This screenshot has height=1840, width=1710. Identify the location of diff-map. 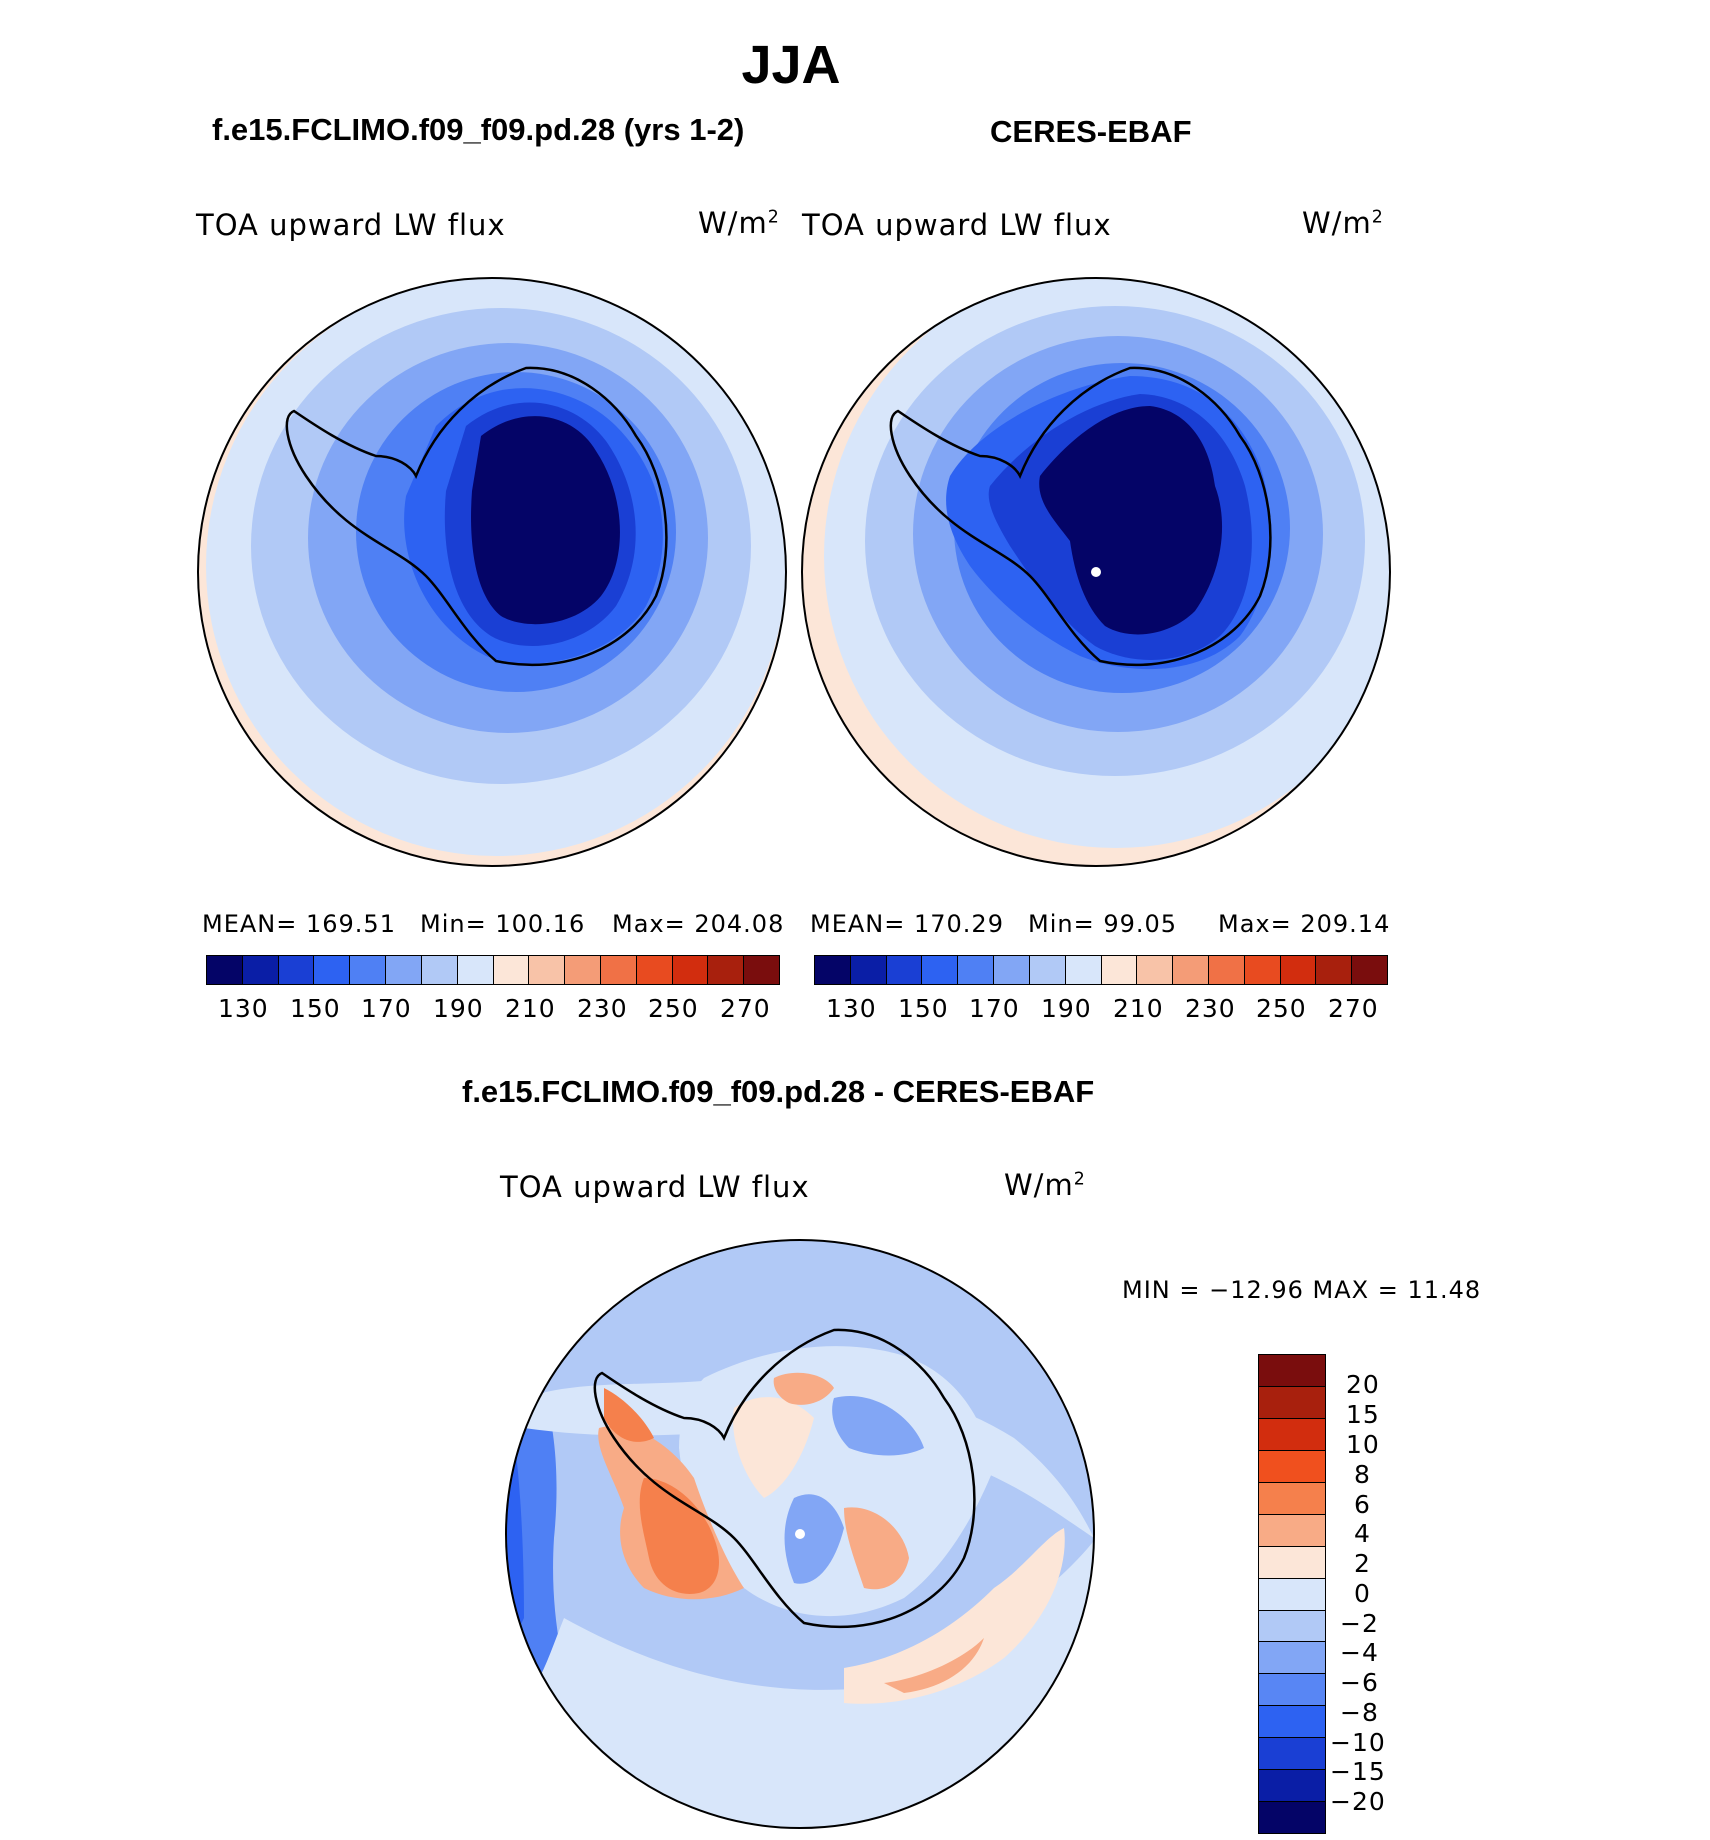
(800, 1534).